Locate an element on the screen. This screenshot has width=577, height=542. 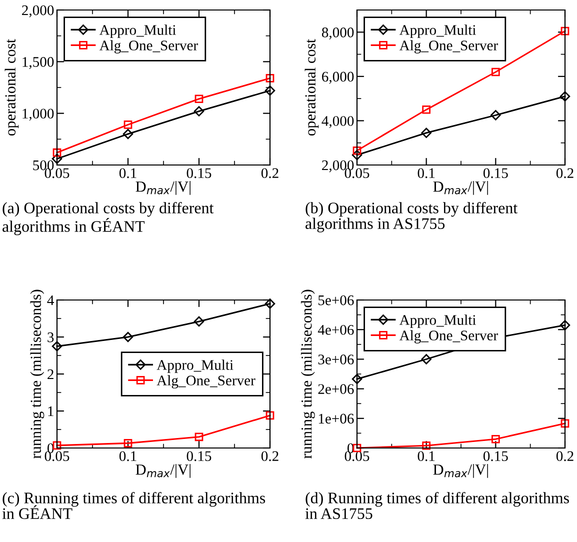
y-tick-label: 1,500 is located at coordinates (38, 63).